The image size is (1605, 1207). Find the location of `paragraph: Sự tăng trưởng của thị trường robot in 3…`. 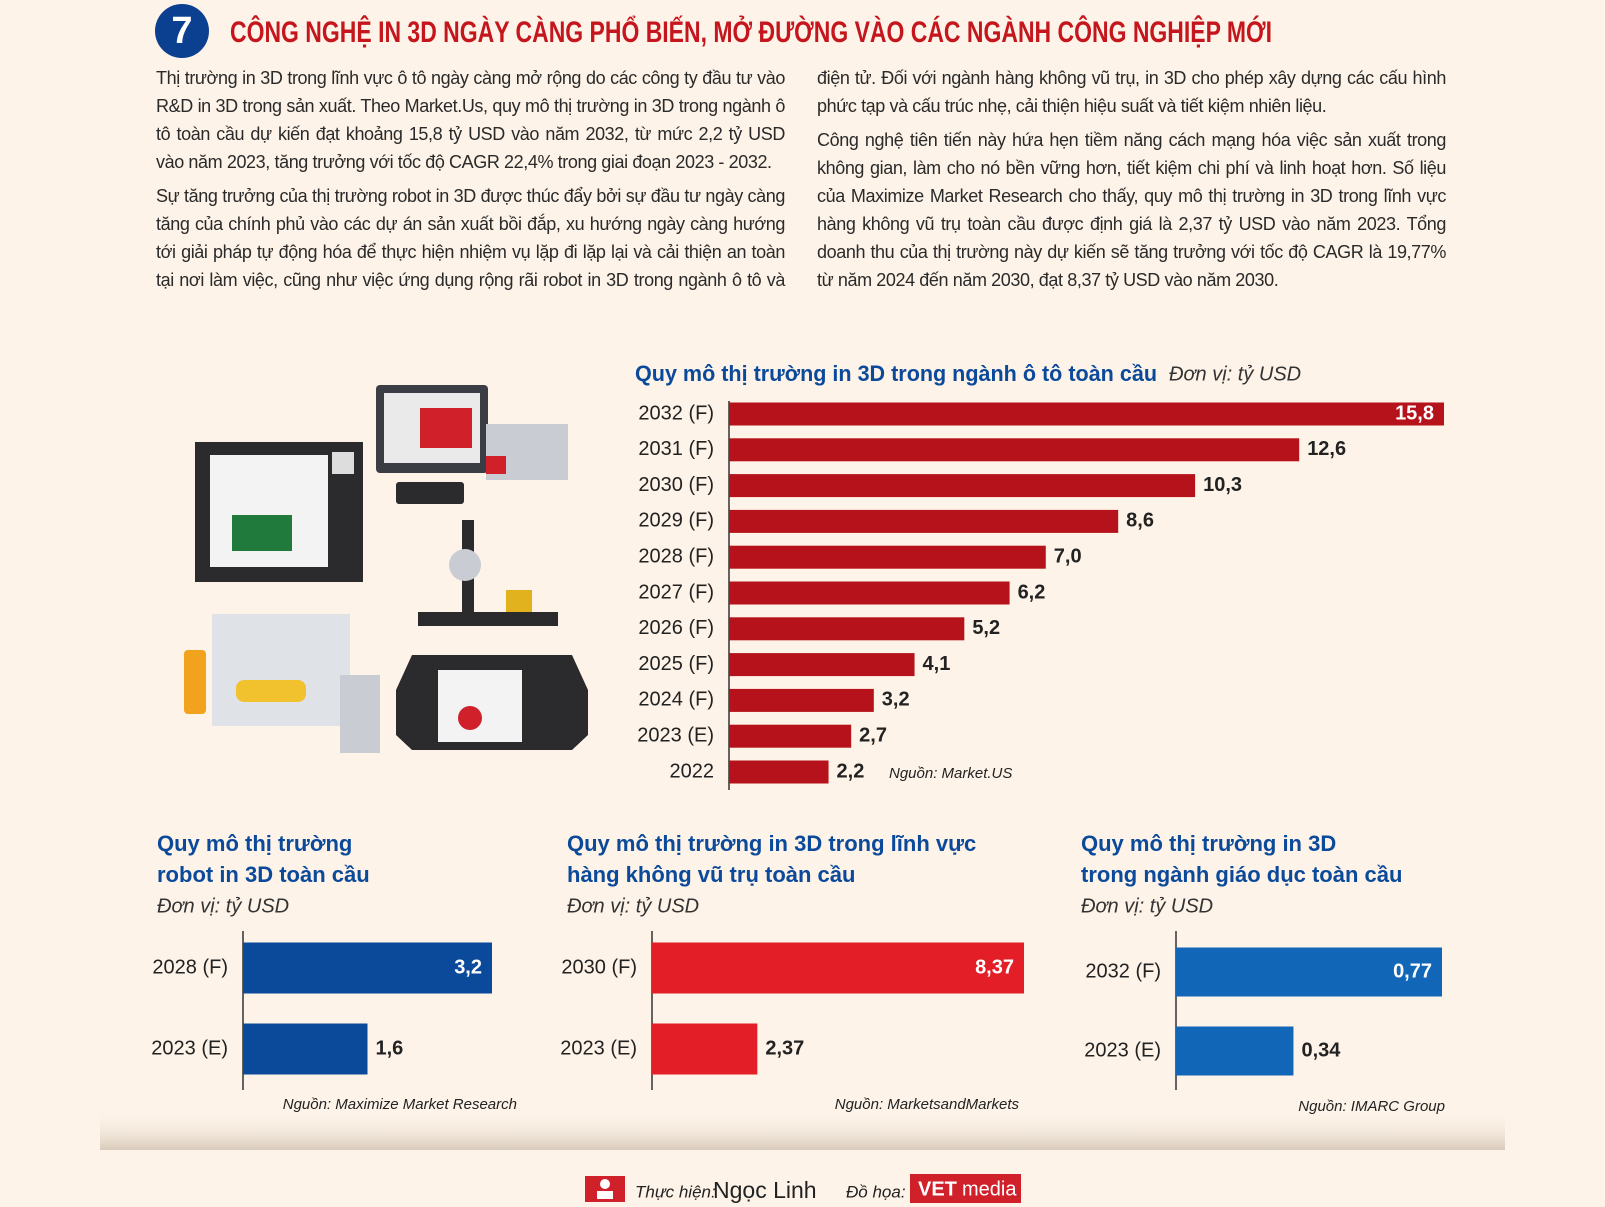

paragraph: Sự tăng trưởng của thị trường robot in 3… is located at coordinates (801, 179).